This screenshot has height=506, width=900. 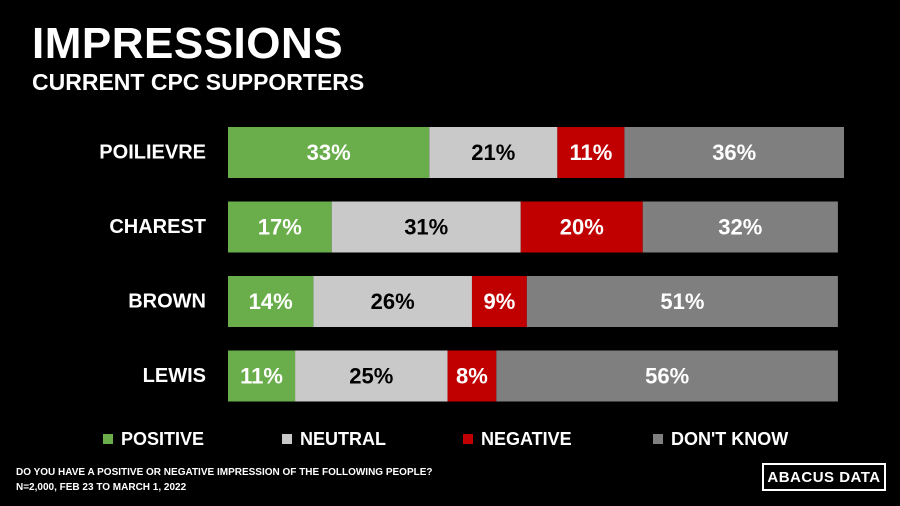 I want to click on data-label-lewis-negative: 8%, so click(x=472, y=376).